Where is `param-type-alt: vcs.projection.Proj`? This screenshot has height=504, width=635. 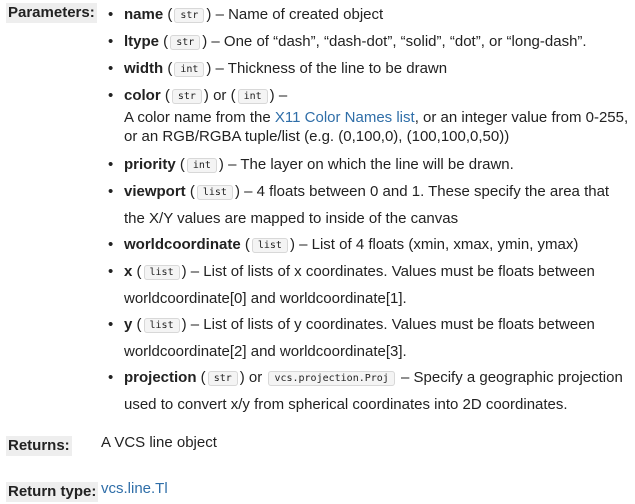 param-type-alt: vcs.projection.Proj is located at coordinates (331, 378).